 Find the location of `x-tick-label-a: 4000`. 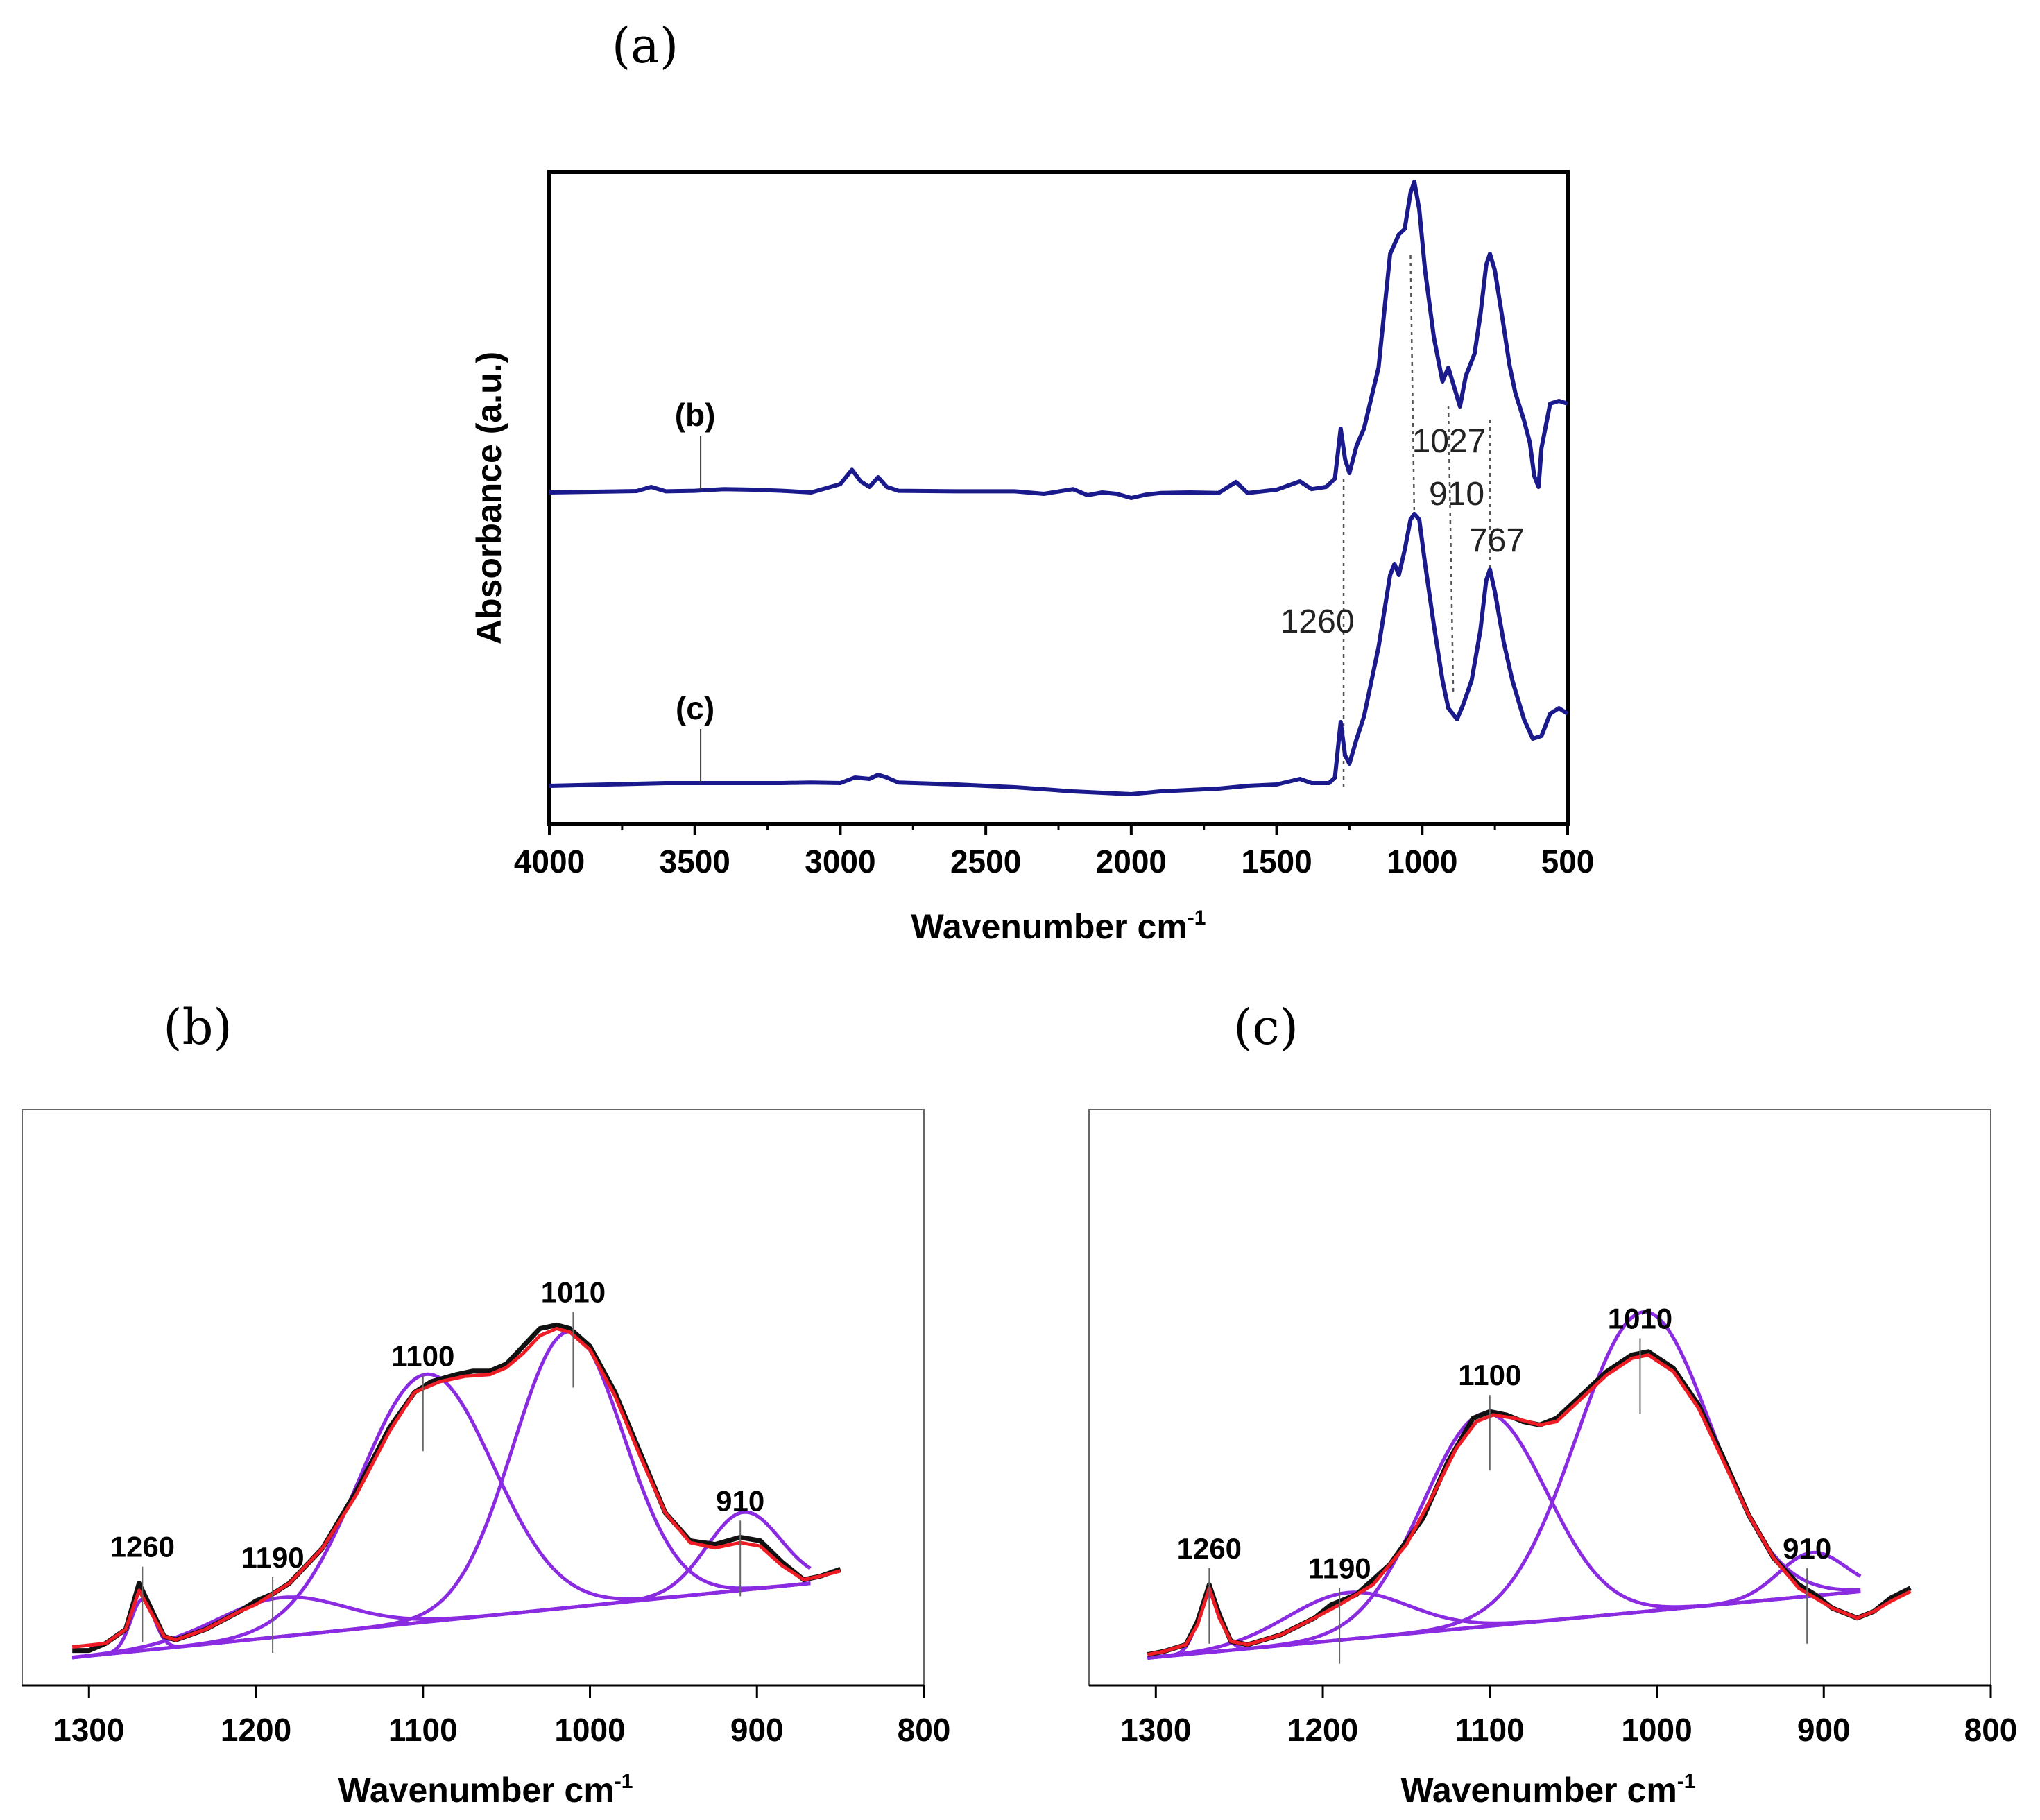

x-tick-label-a: 4000 is located at coordinates (549, 861).